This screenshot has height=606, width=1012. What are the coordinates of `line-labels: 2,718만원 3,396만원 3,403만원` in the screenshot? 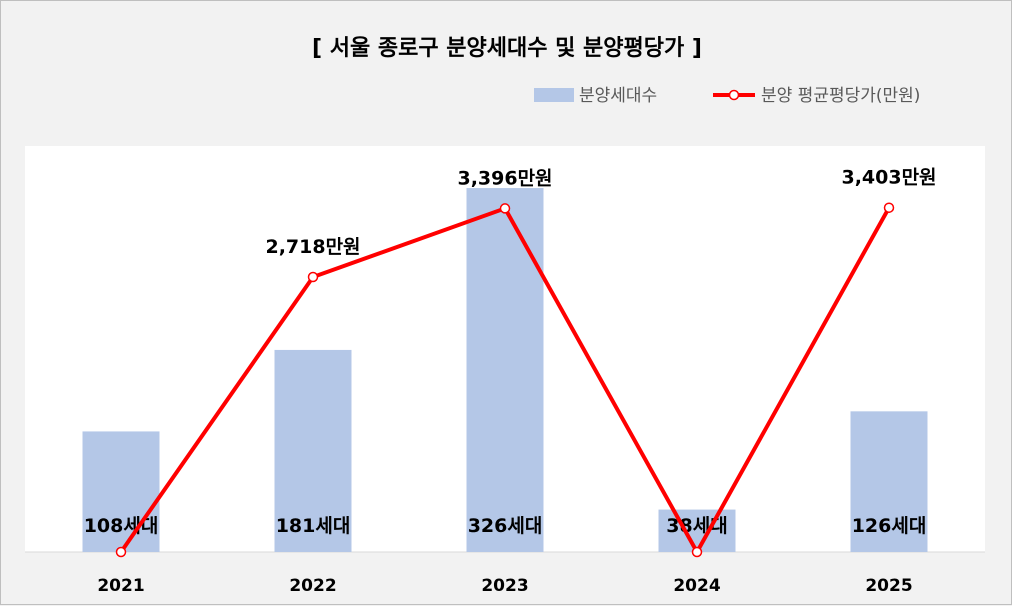 It's located at (600, 212).